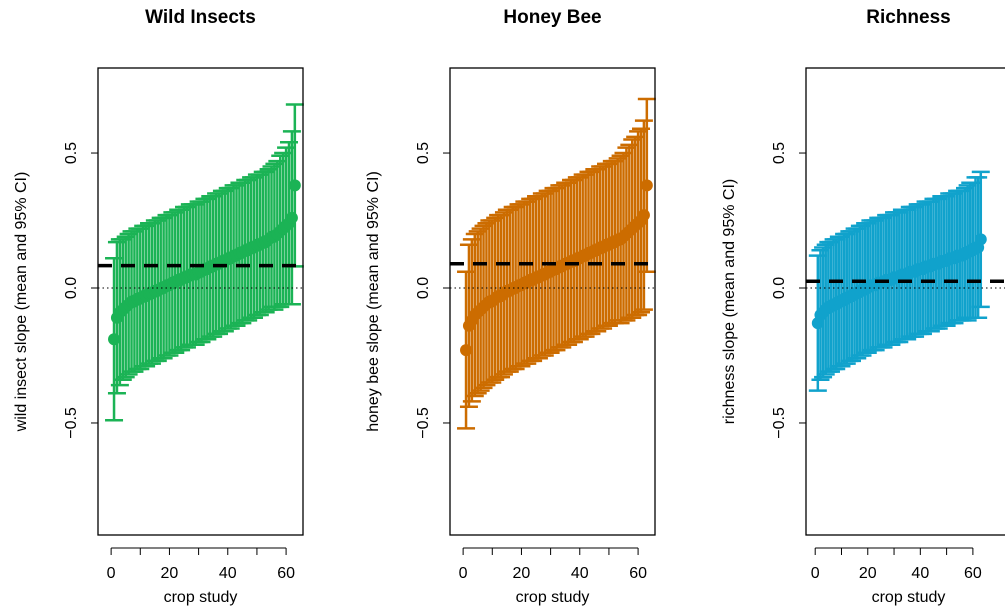  What do you see at coordinates (729, 301) in the screenshot?
I see `y-axis-label: richness slope (mean and 95% CI)` at bounding box center [729, 301].